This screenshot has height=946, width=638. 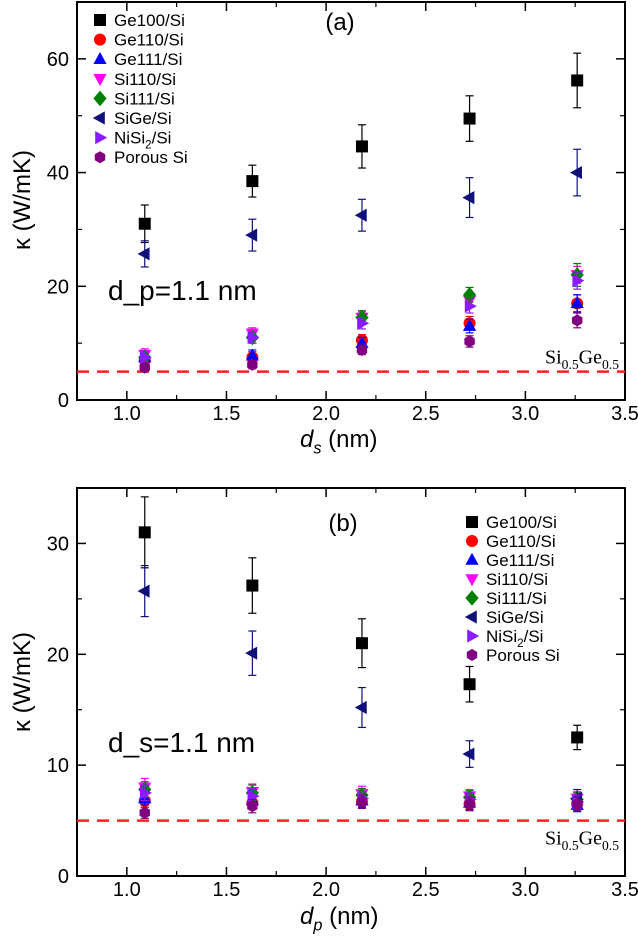 What do you see at coordinates (317, 449) in the screenshot?
I see `x-axis-label-part: s` at bounding box center [317, 449].